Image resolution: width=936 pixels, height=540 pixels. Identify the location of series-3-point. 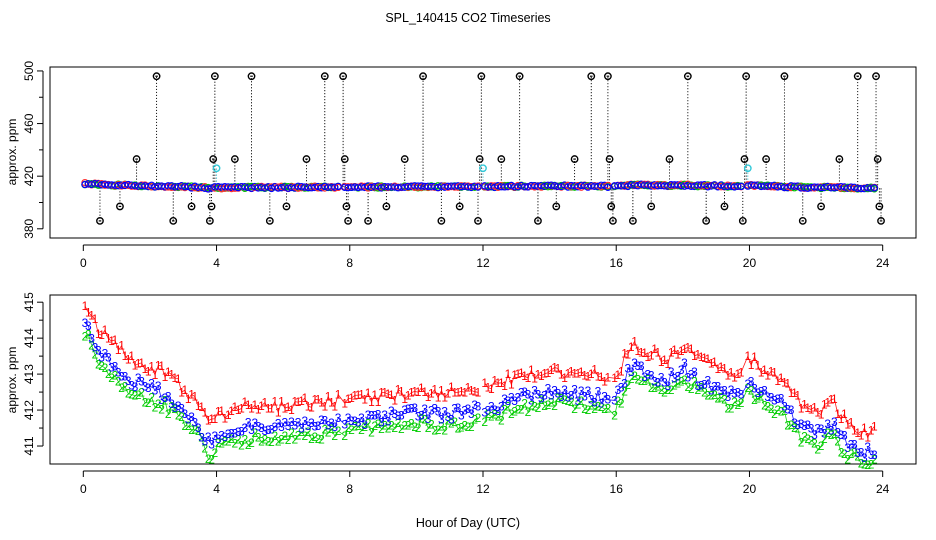
(871, 188).